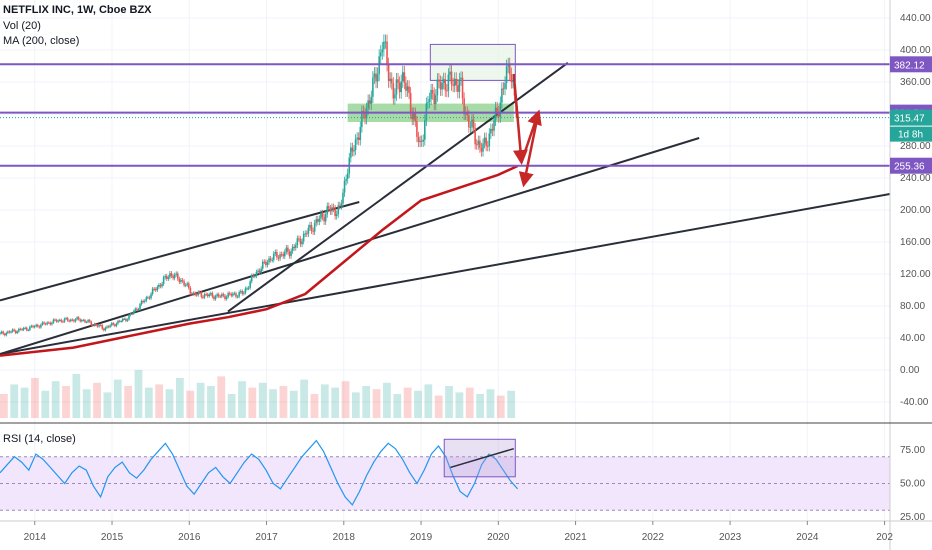  I want to click on price-tick-label: 240.00, so click(915, 178).